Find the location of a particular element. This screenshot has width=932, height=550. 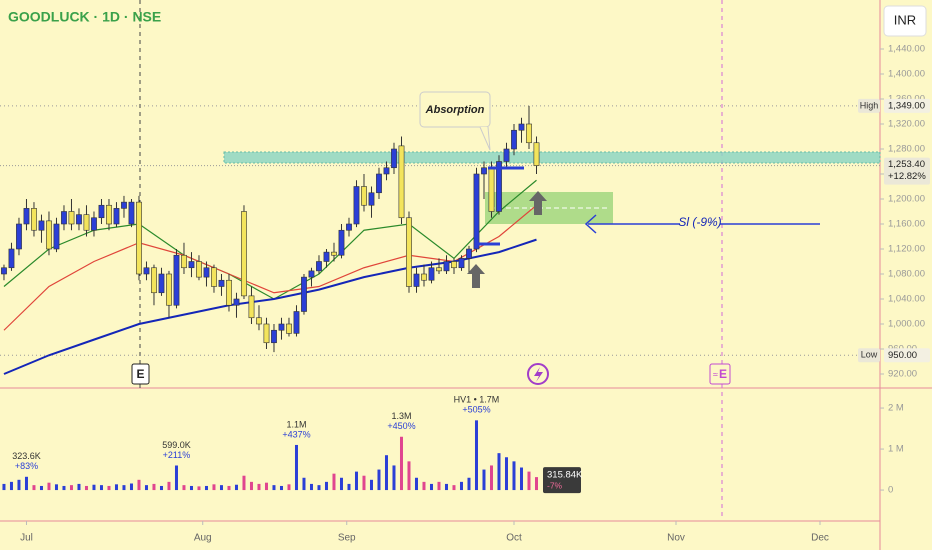

volume-change: +450% is located at coordinates (401, 426).